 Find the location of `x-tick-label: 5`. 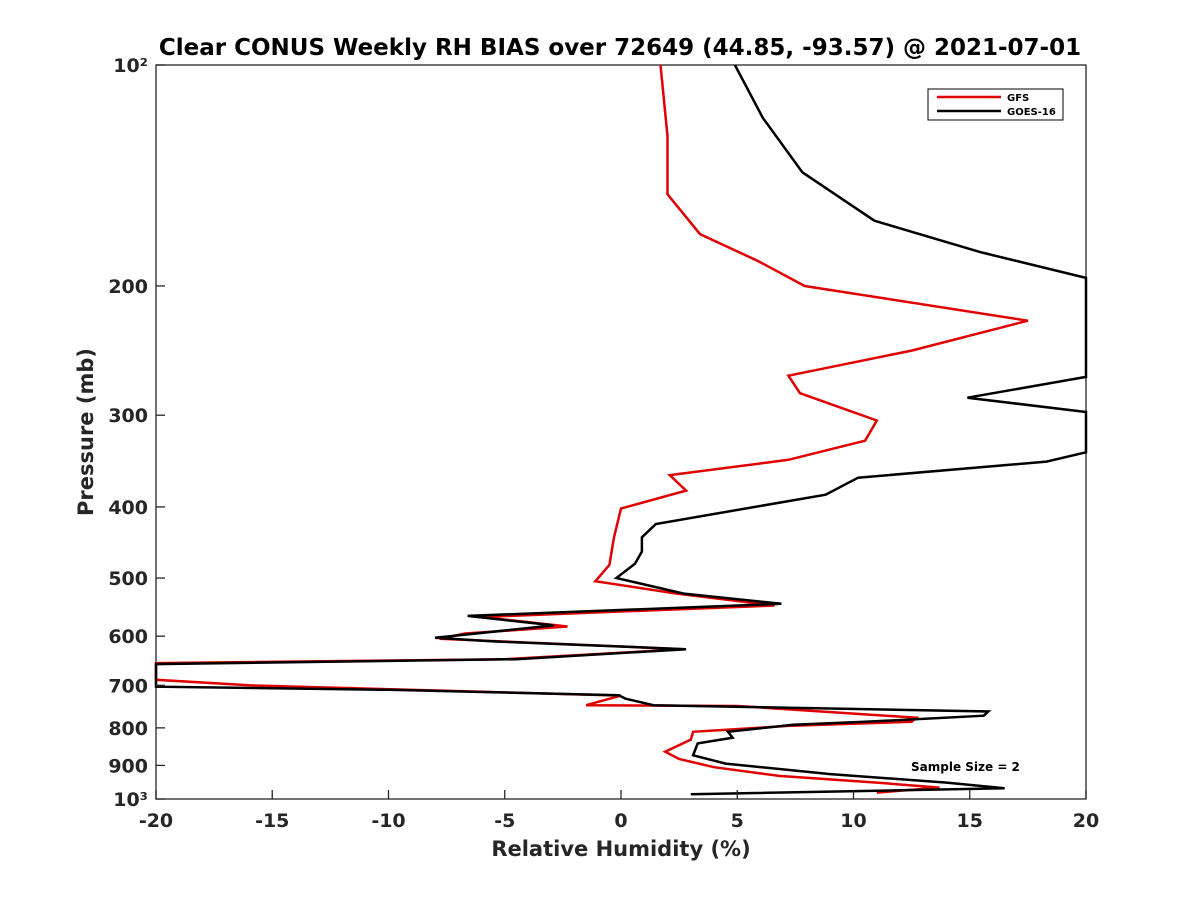

x-tick-label: 5 is located at coordinates (737, 821).